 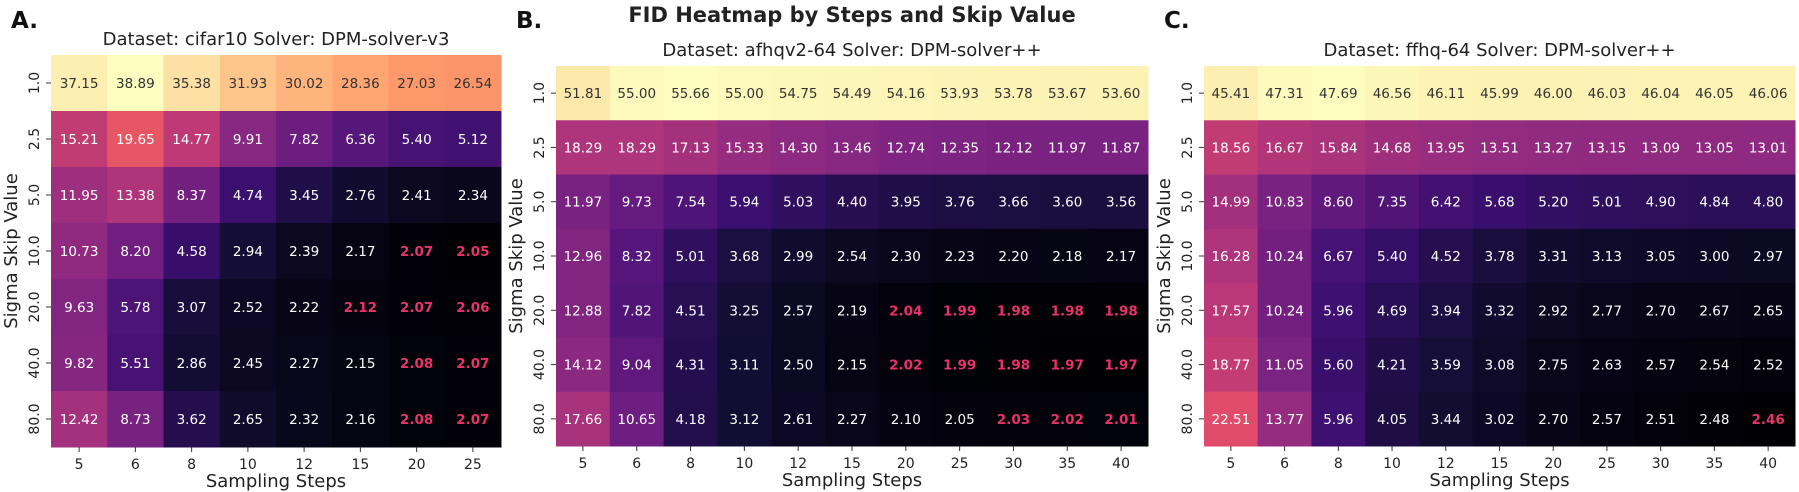 I want to click on x-tick-label: 20, so click(x=906, y=464).